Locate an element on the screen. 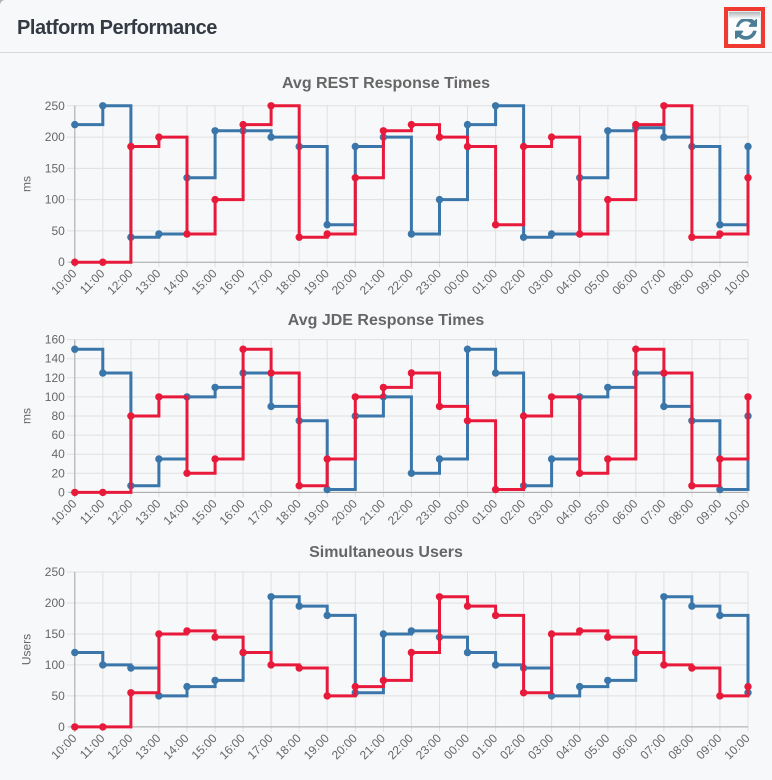 The width and height of the screenshot is (772, 780). svg-text: 60 is located at coordinates (58, 435).